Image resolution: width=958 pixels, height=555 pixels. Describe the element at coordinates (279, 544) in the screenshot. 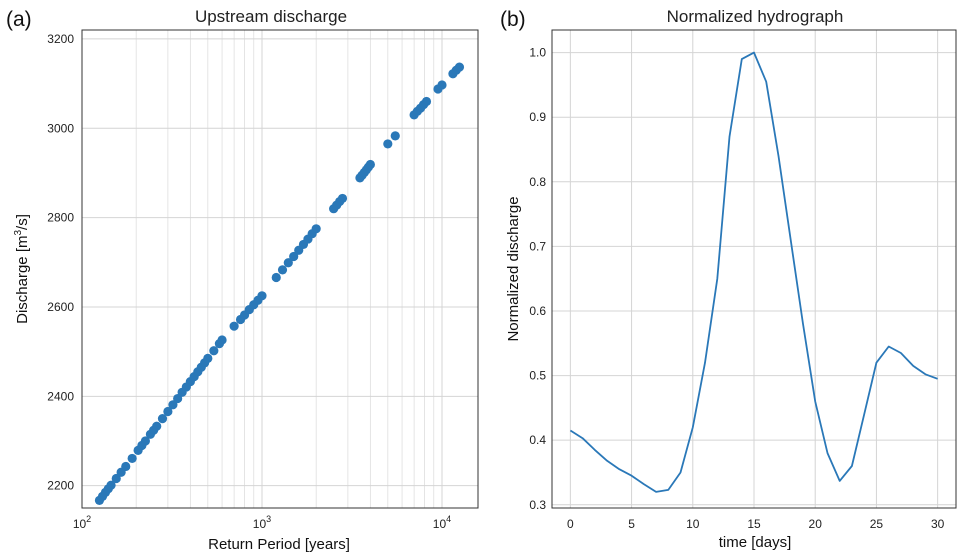

I see `panel-a-x-axis-label: Return Period [years]` at that location.